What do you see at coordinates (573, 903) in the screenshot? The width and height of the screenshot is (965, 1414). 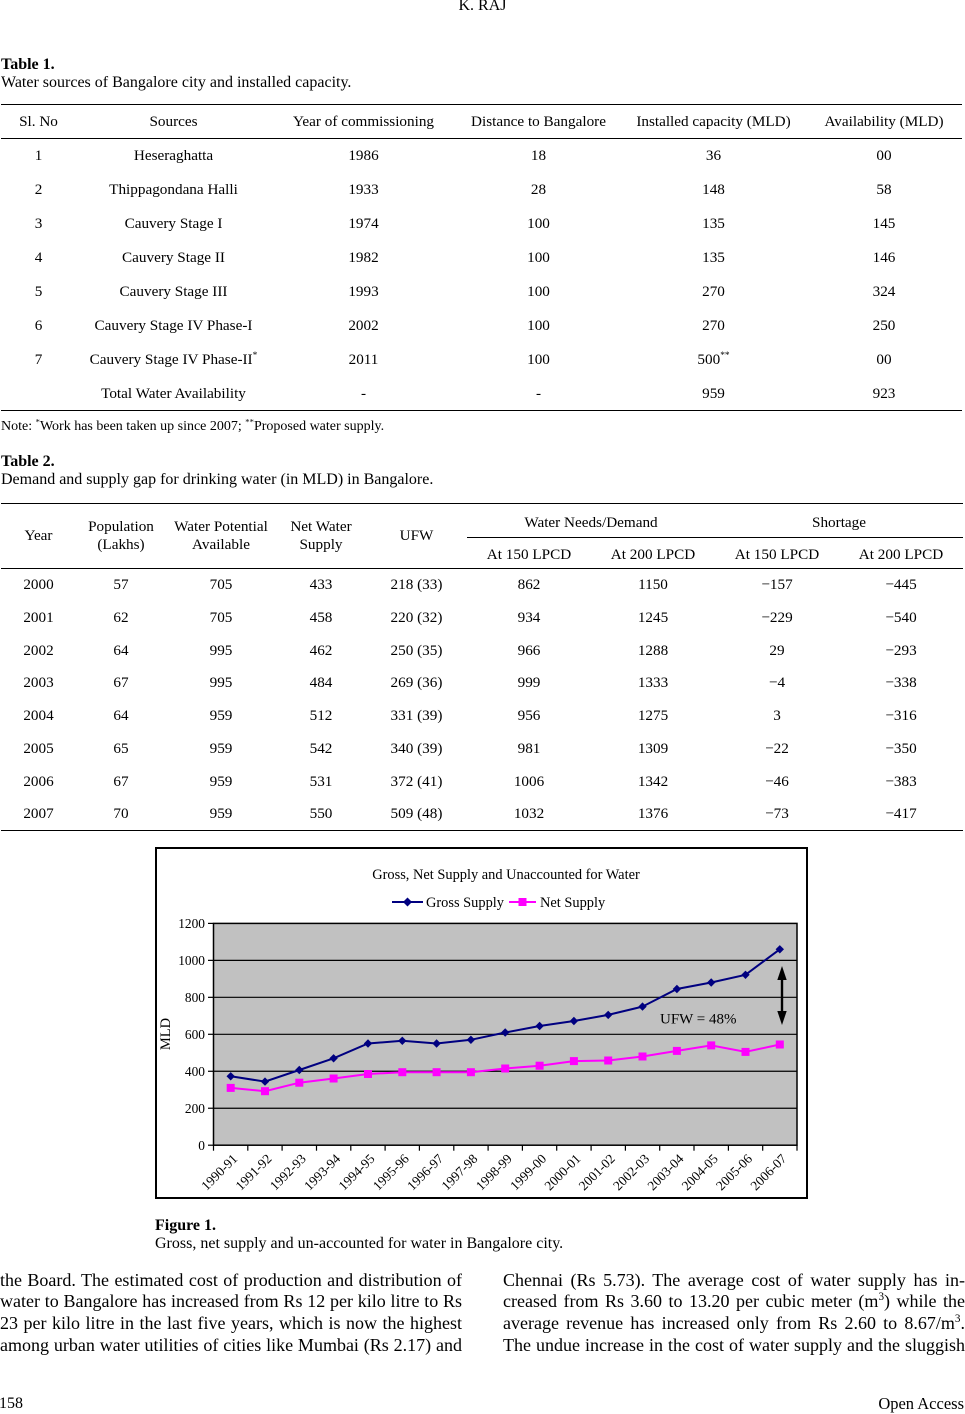 I see `svg-text: Net Supply` at bounding box center [573, 903].